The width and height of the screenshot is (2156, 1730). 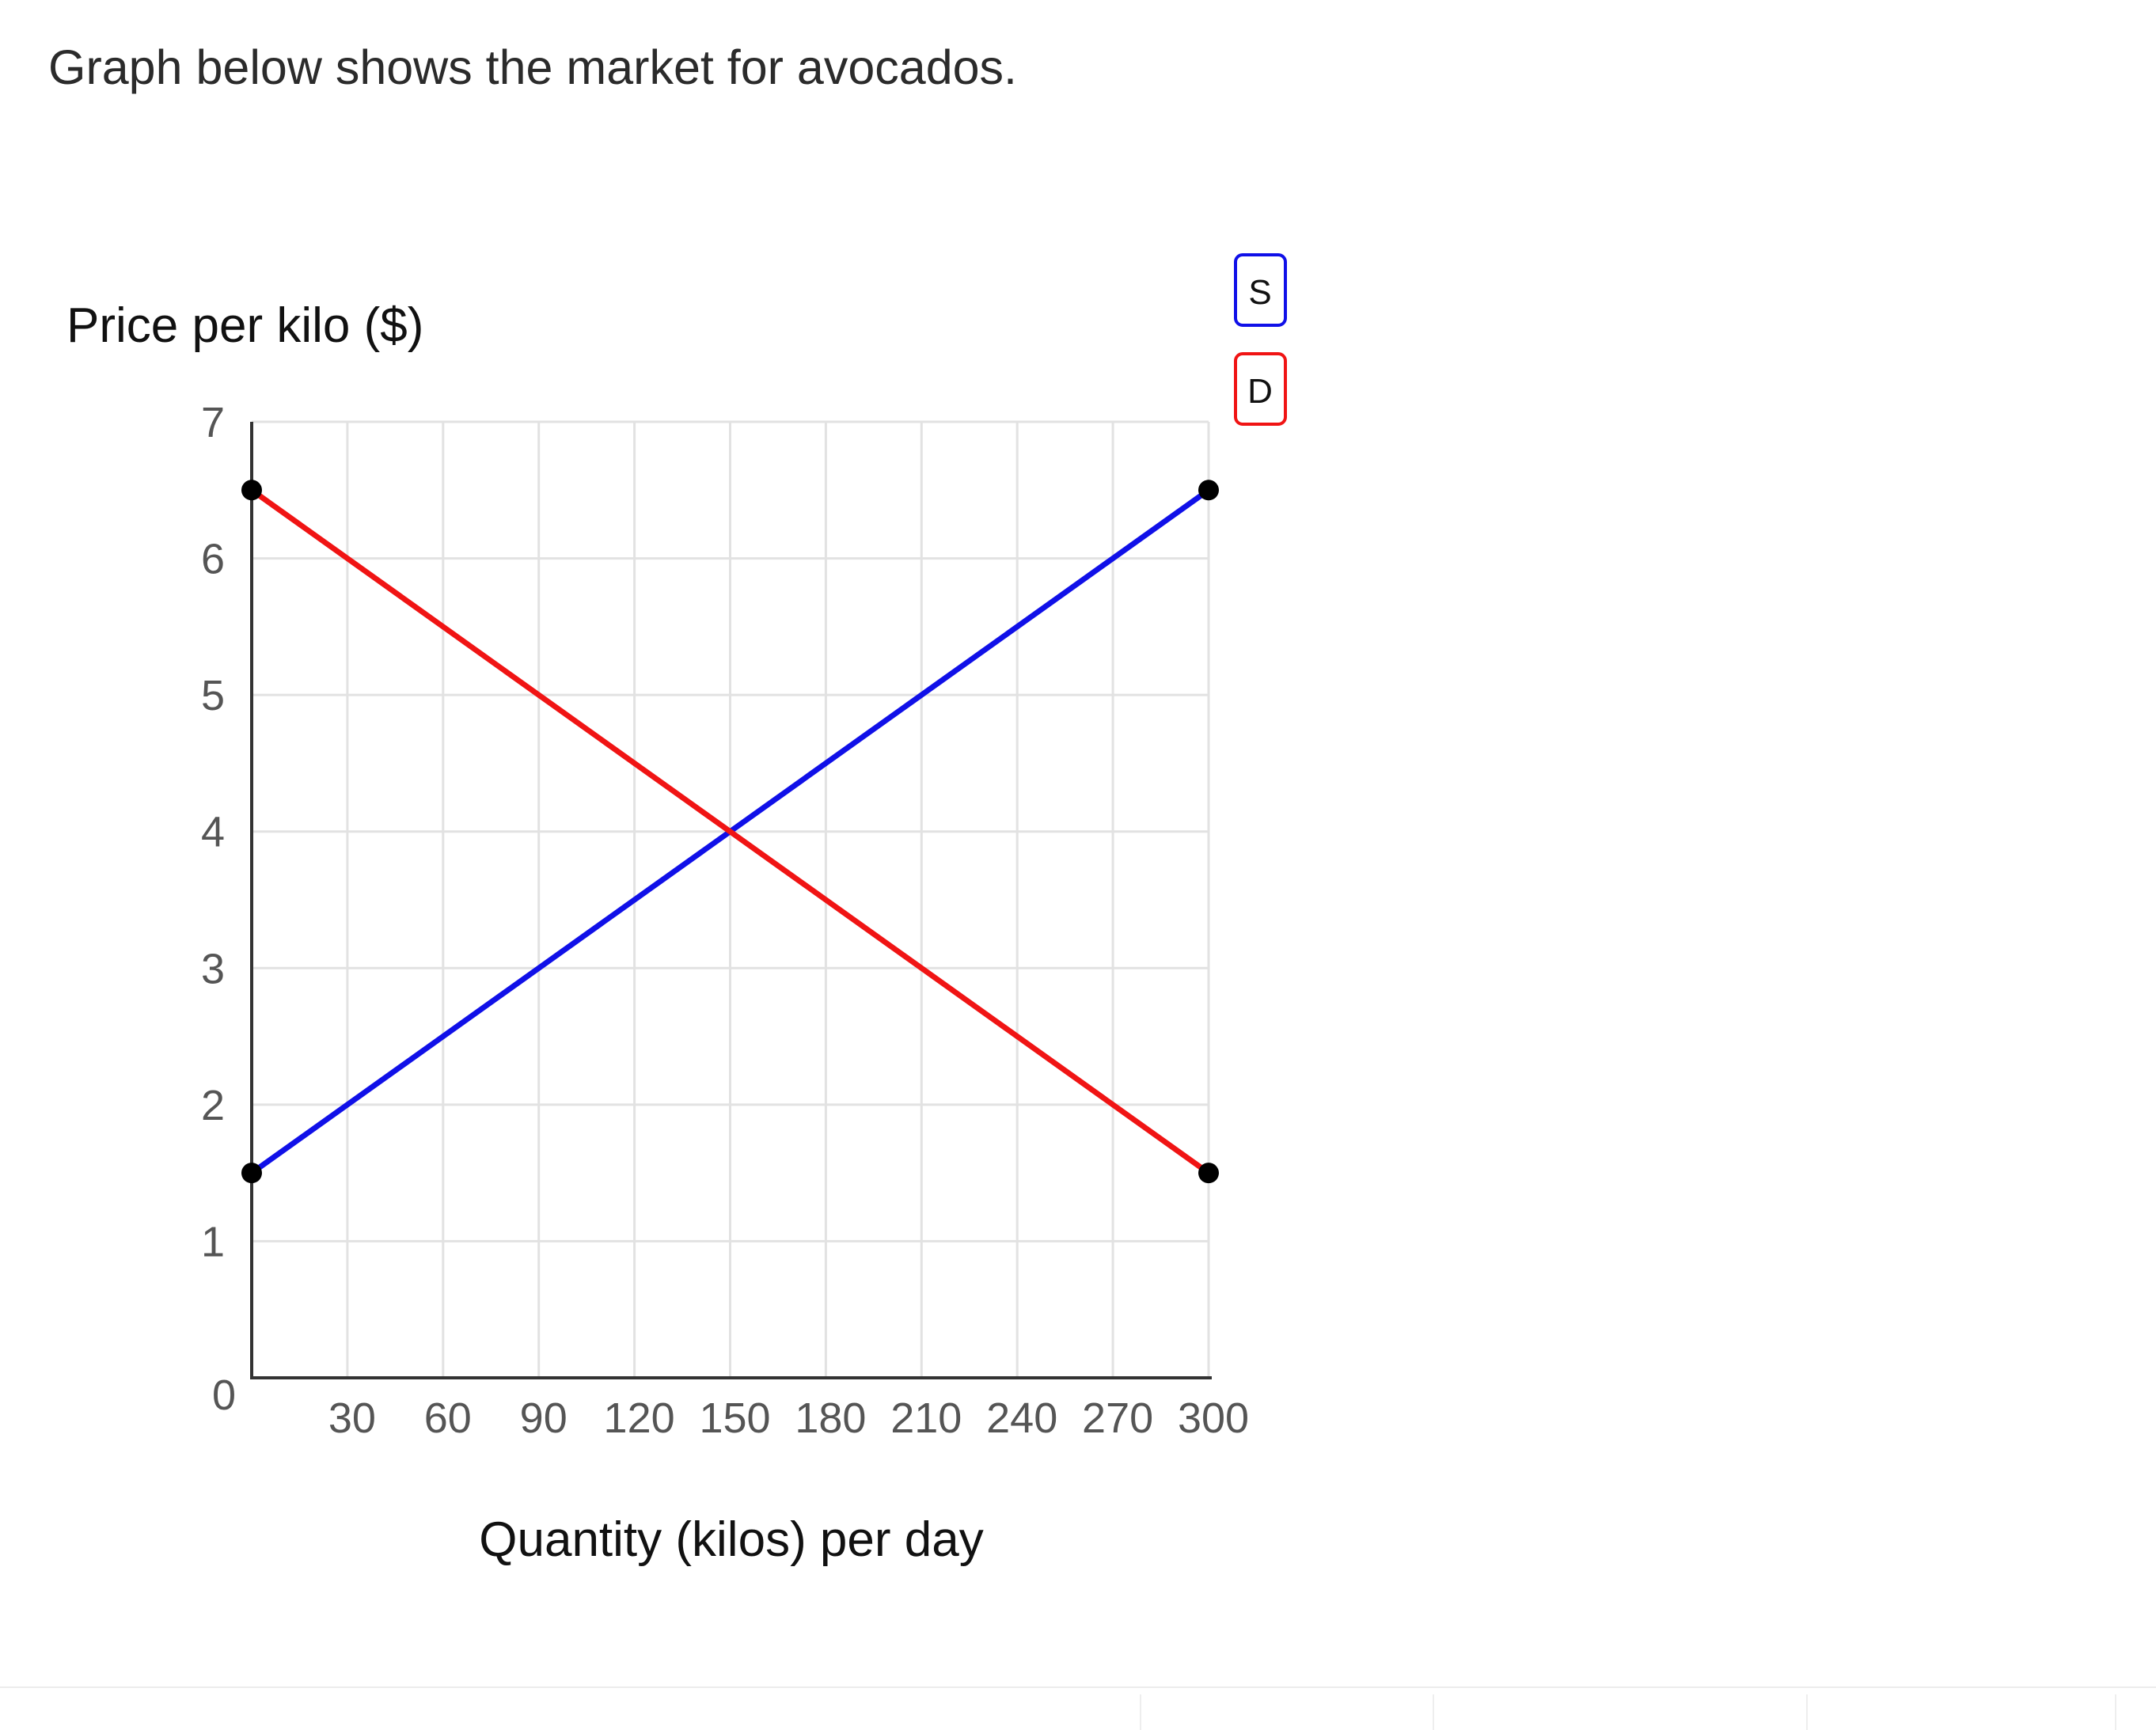 What do you see at coordinates (244, 326) in the screenshot?
I see `y-axis-title: Price per kilo ($)` at bounding box center [244, 326].